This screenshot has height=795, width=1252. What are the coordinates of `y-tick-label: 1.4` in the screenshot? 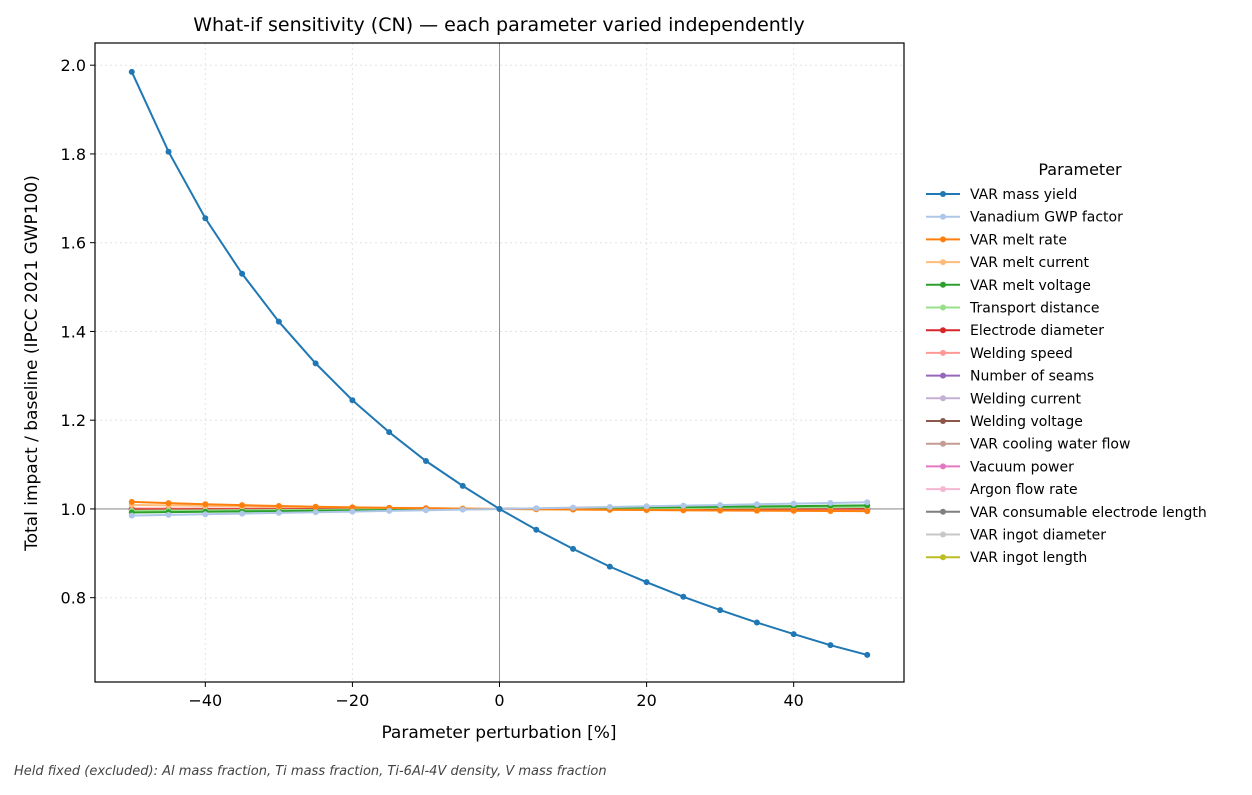 It's located at (73, 331).